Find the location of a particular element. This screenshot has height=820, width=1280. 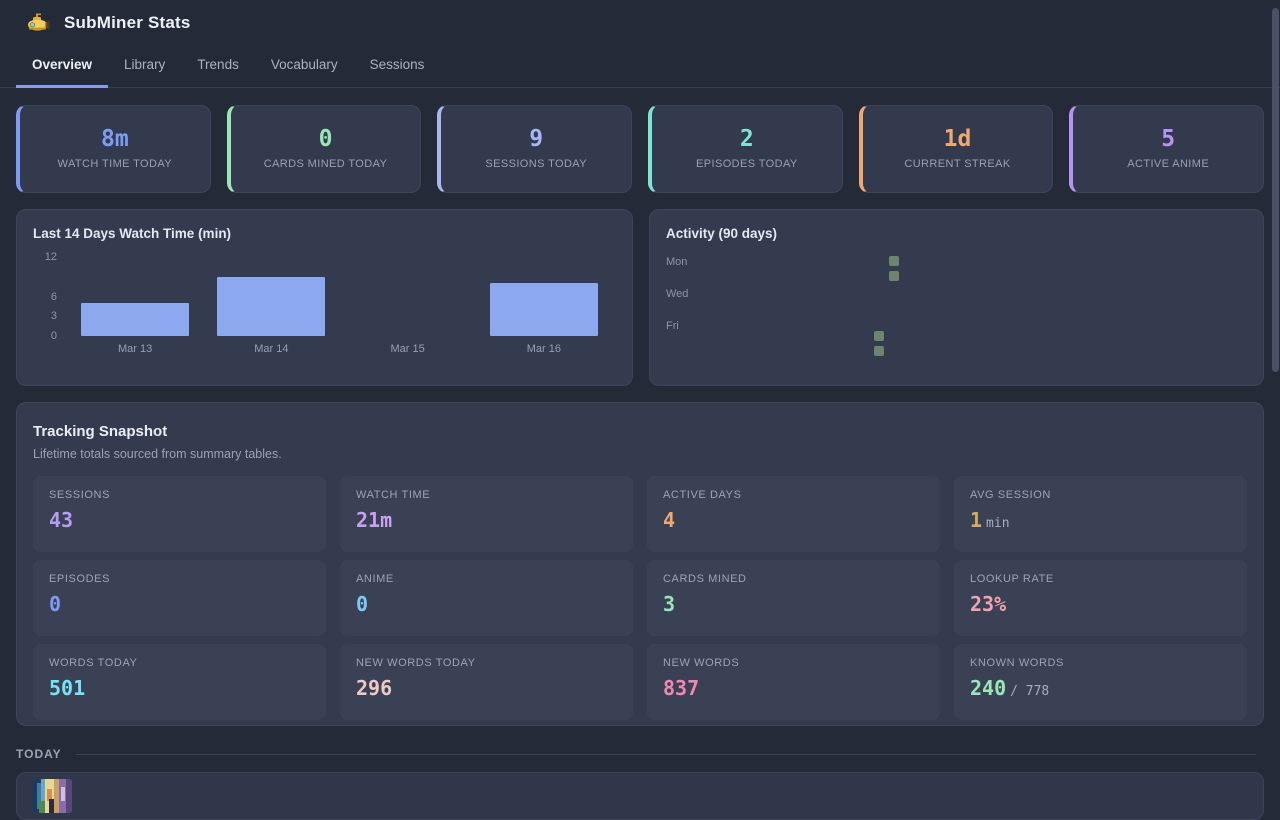

today-label: TODAY is located at coordinates (39, 754).